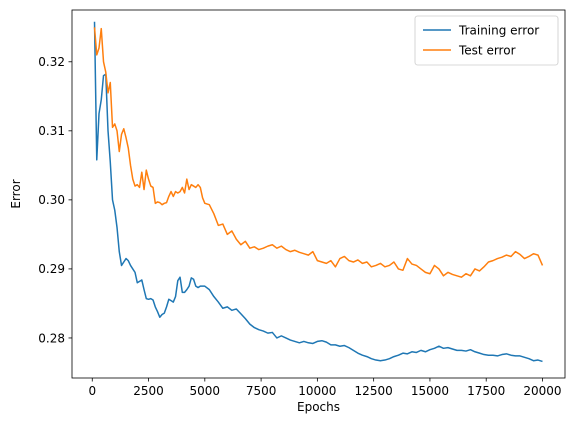 This screenshot has width=576, height=432. Describe the element at coordinates (486, 391) in the screenshot. I see `x-tick-label: 17500` at that location.